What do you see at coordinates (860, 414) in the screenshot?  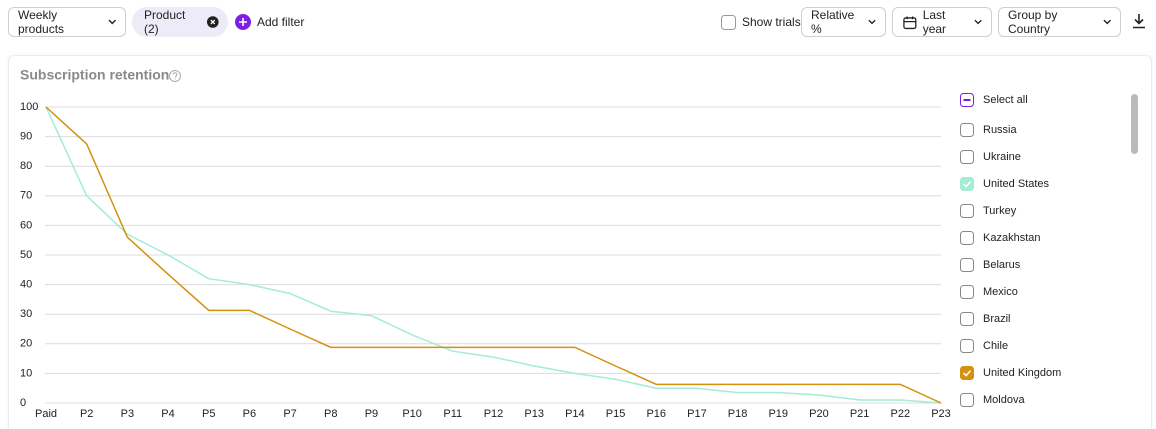 I see `x-tick-label: P21` at bounding box center [860, 414].